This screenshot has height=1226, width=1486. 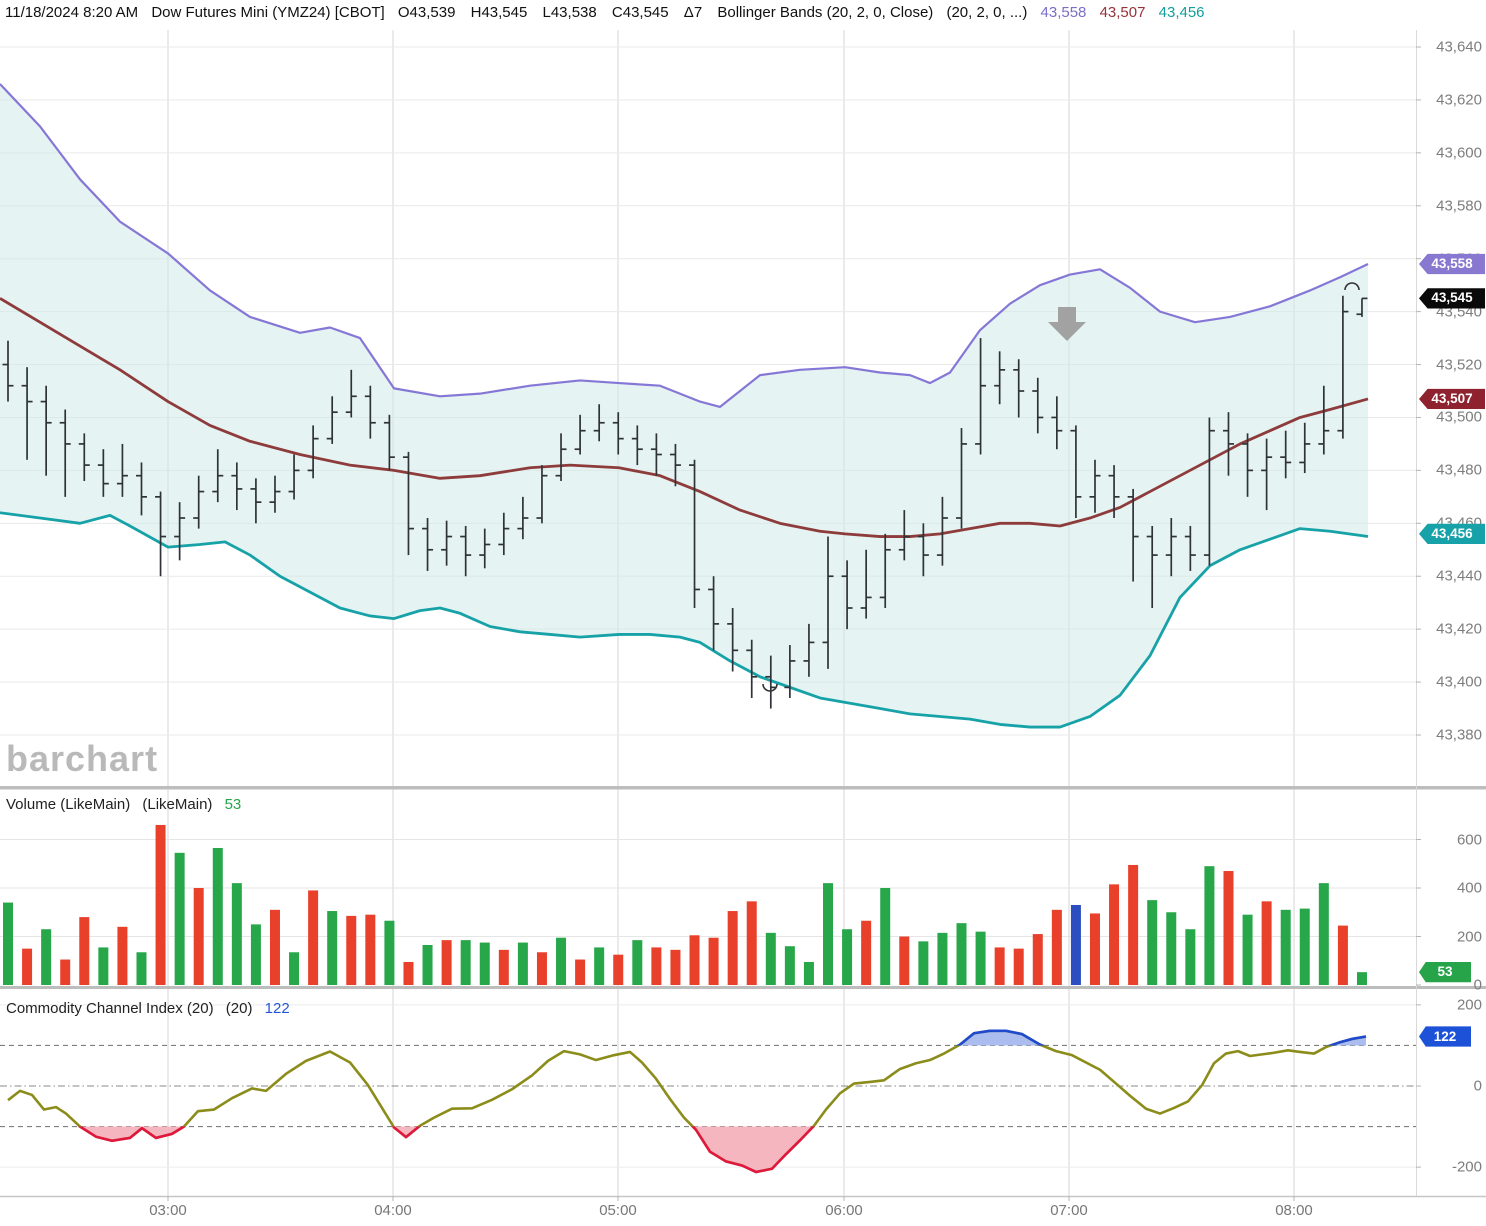 I want to click on cci-tick-label: 200, so click(x=1469, y=1005).